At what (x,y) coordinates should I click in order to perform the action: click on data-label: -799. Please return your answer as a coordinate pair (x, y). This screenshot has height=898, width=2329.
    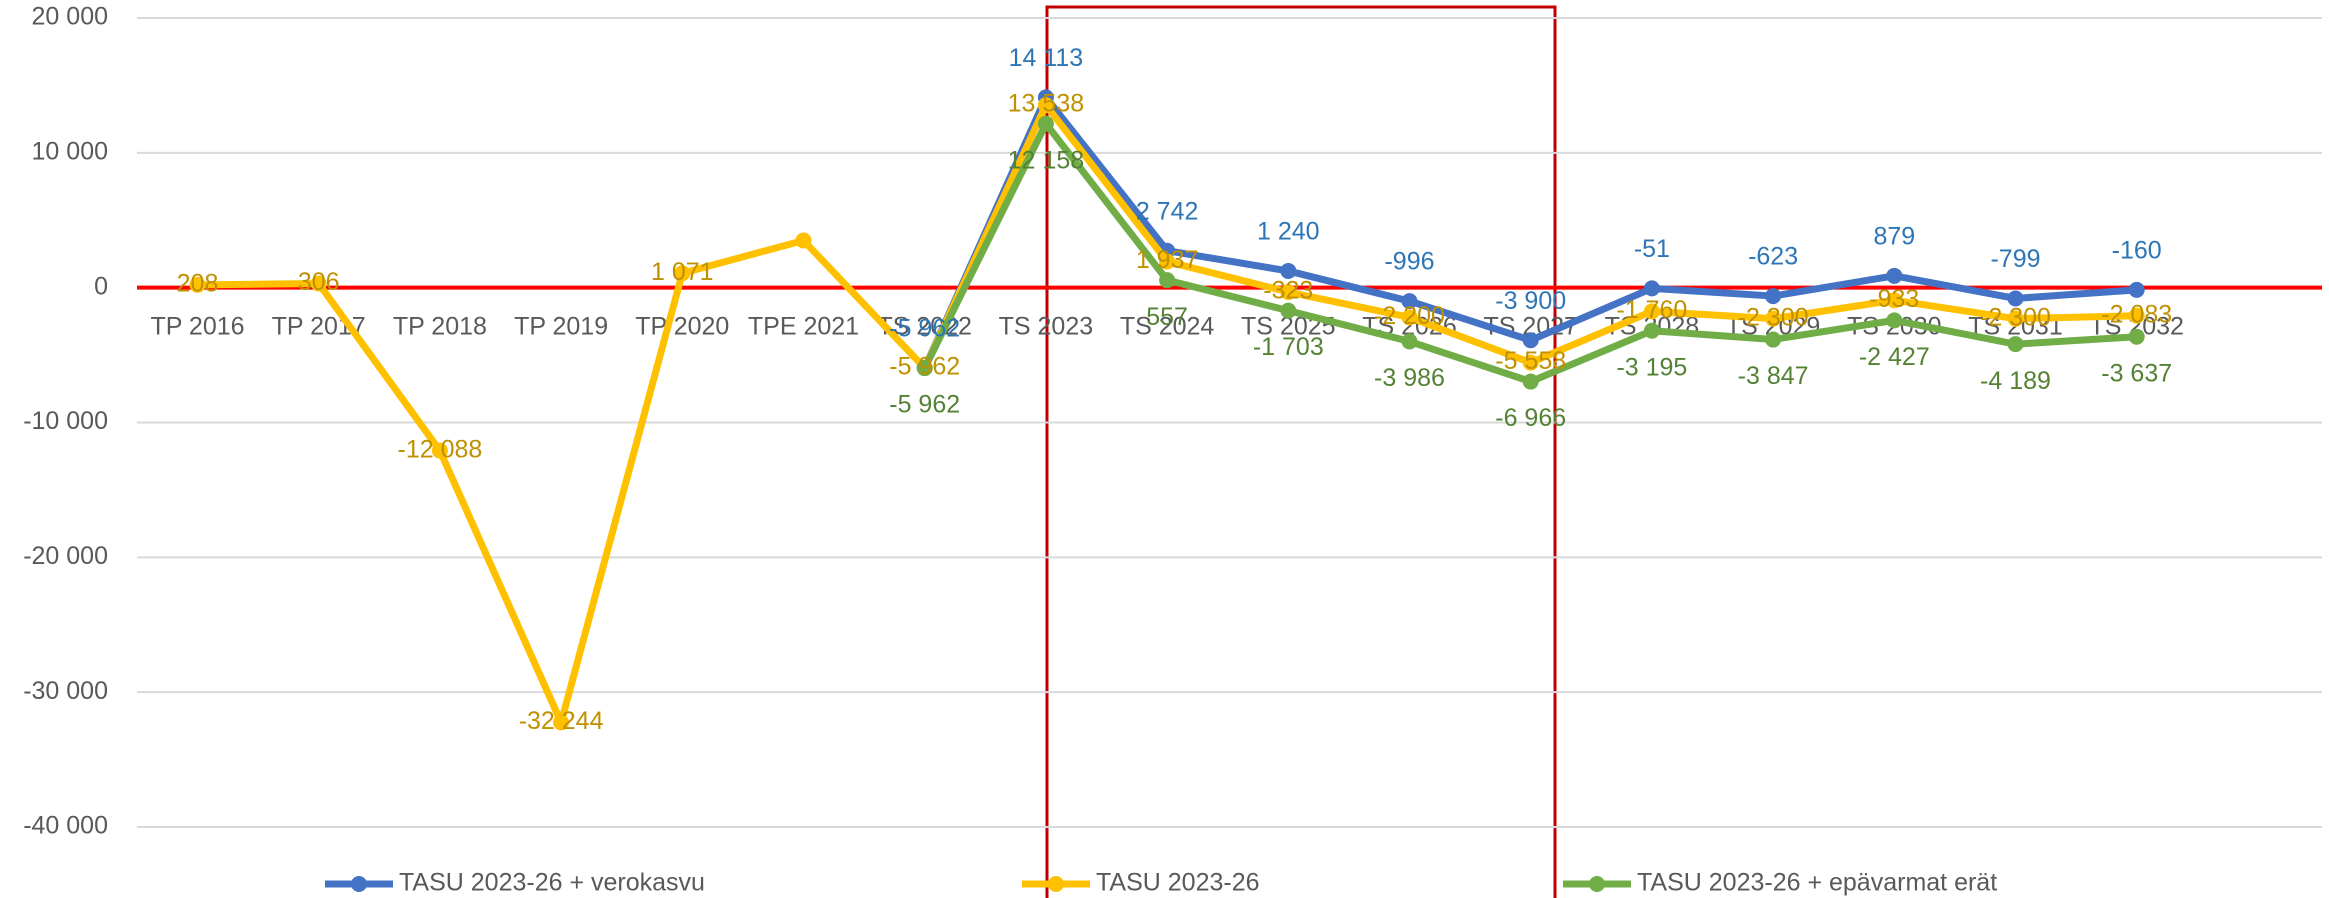
    Looking at the image, I should click on (2015, 259).